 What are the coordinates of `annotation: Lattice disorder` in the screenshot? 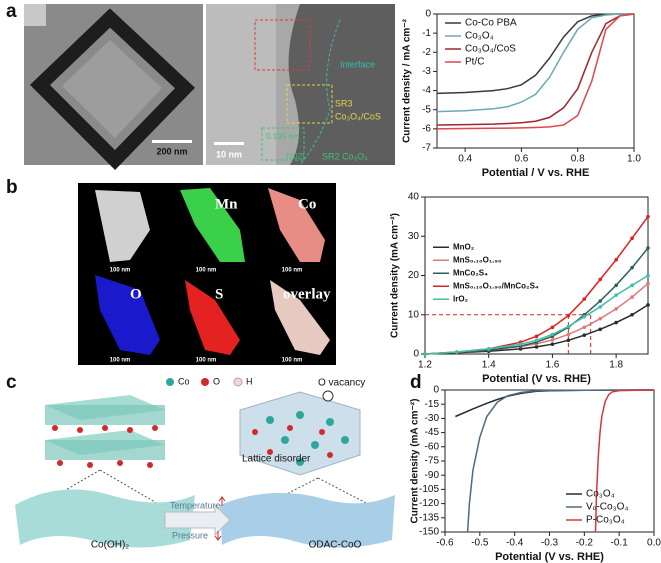 It's located at (276, 459).